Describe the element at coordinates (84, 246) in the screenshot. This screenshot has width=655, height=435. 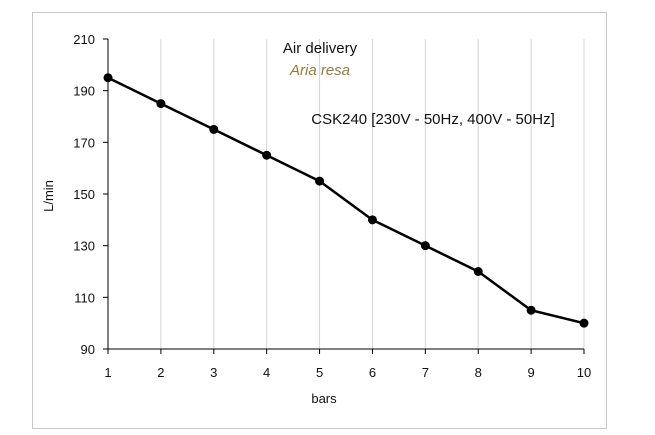
I see `y-tick-label: 130` at that location.